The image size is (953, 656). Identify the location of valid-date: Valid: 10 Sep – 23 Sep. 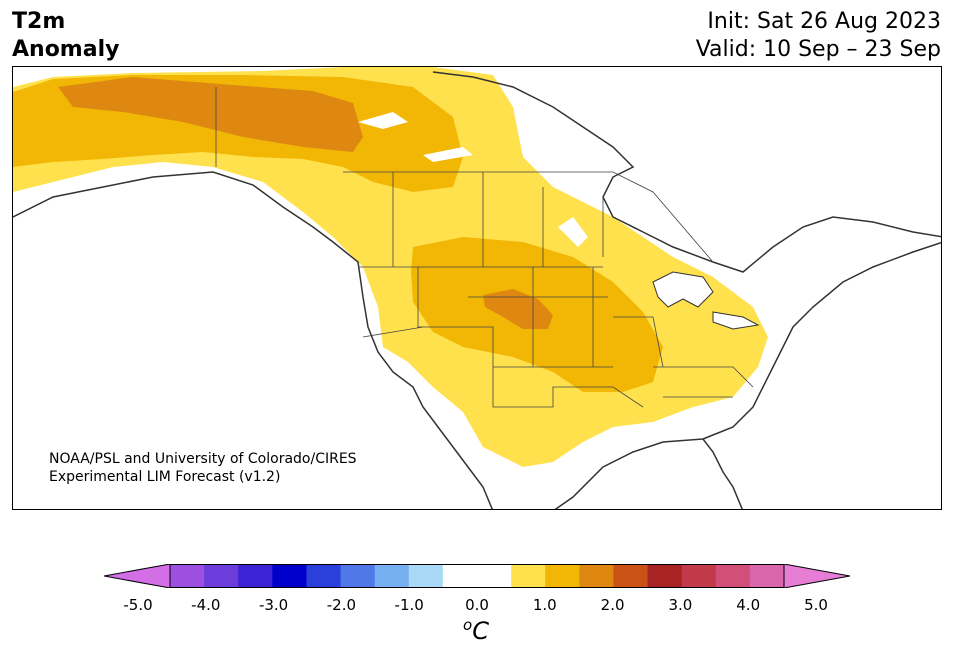
(818, 49).